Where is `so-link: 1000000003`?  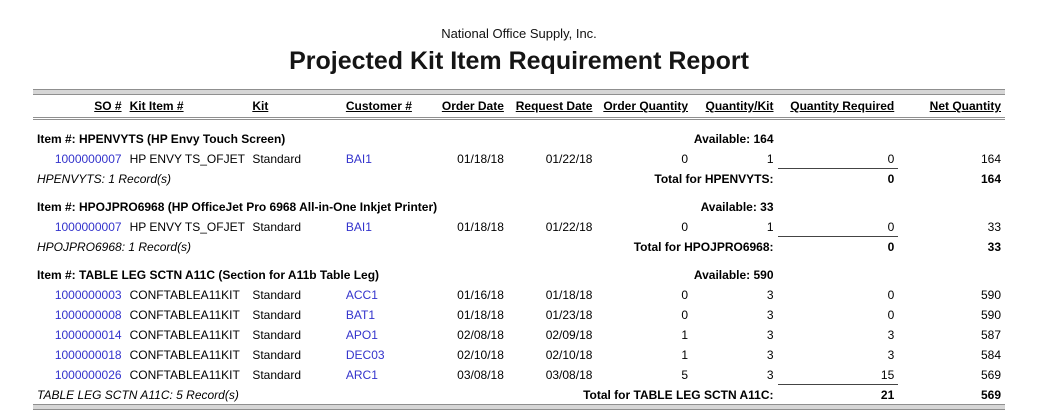 so-link: 1000000003 is located at coordinates (88, 295).